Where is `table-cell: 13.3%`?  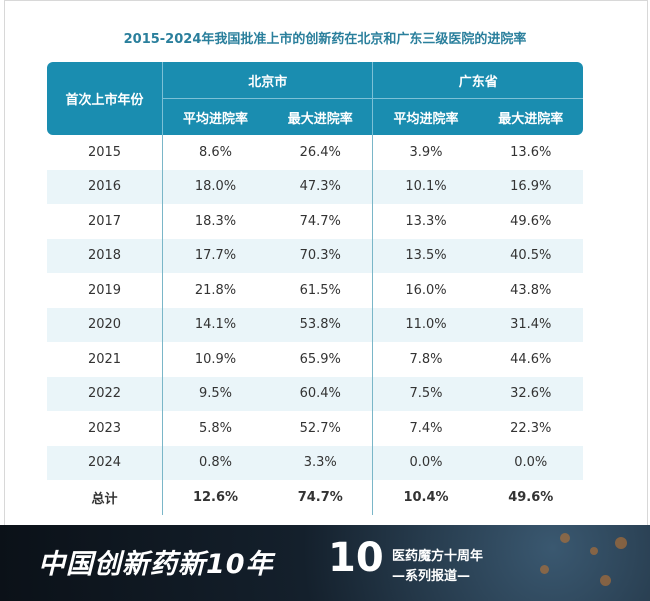 table-cell: 13.3% is located at coordinates (425, 221).